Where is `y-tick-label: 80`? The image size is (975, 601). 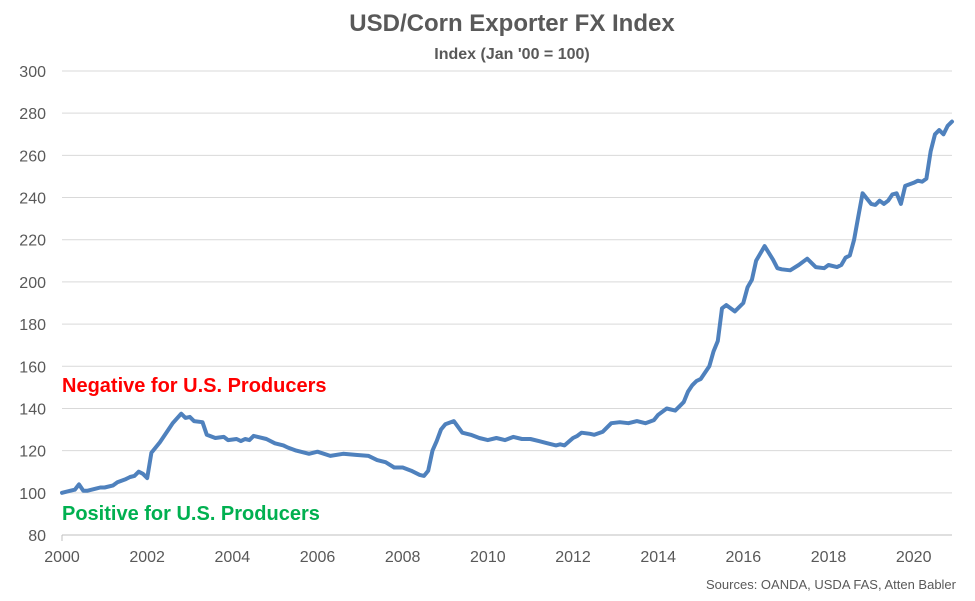 y-tick-label: 80 is located at coordinates (37, 536).